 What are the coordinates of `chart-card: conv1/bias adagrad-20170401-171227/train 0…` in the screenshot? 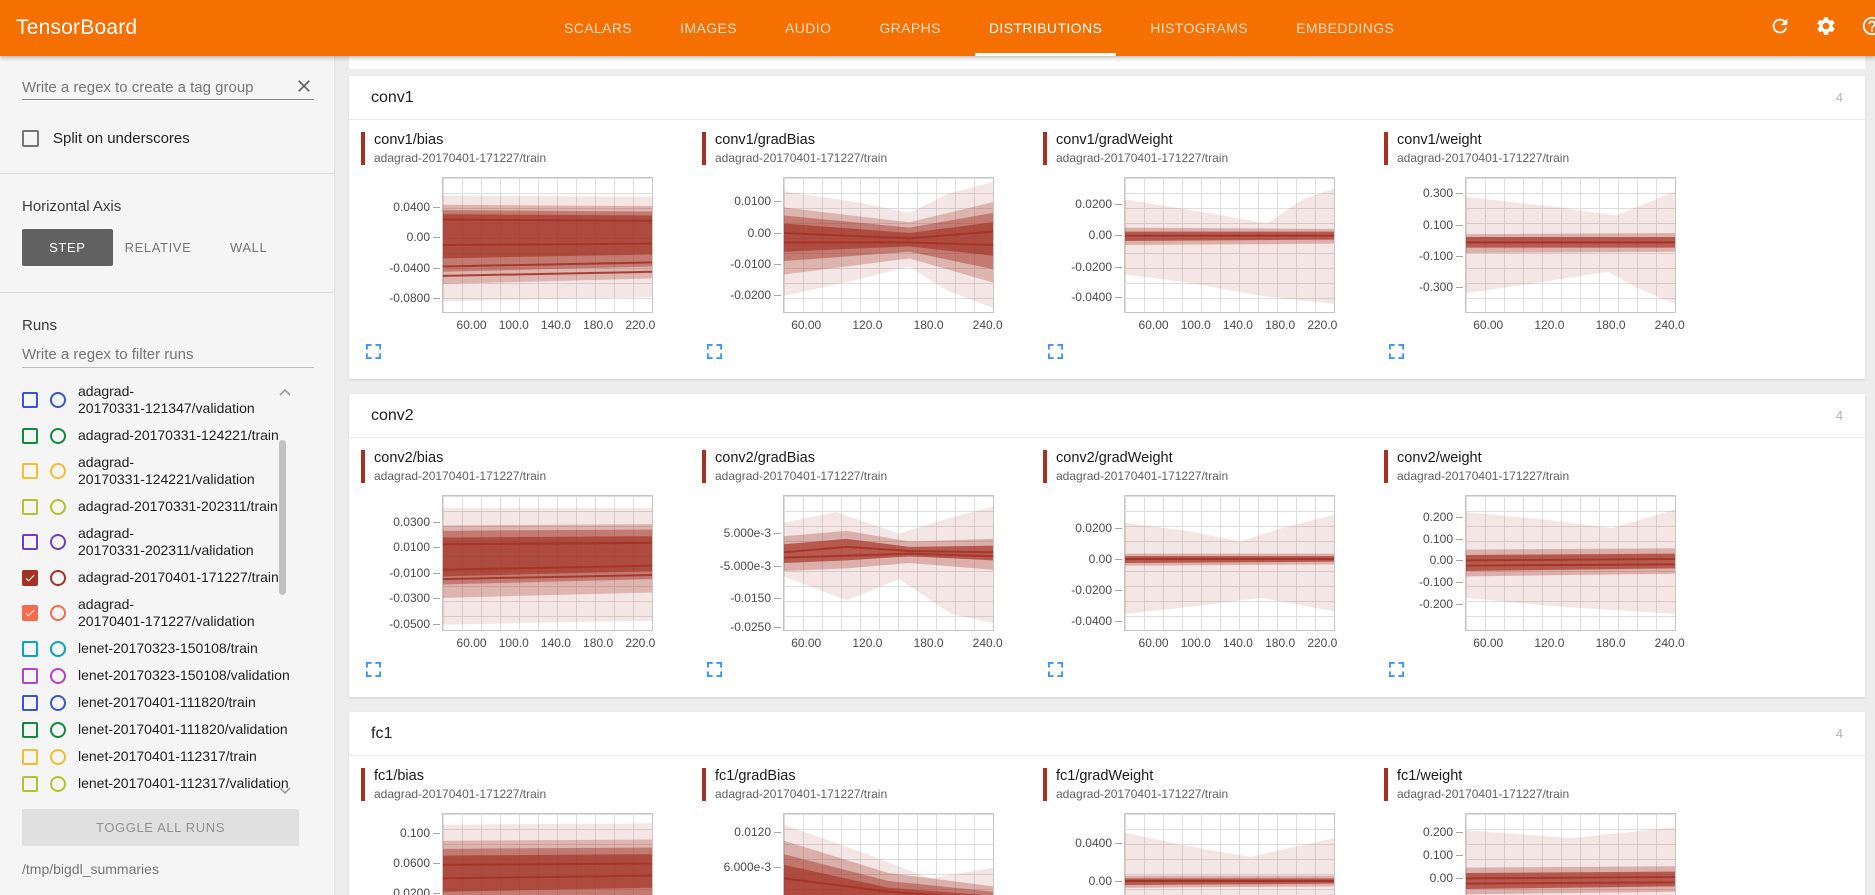 It's located at (531, 245).